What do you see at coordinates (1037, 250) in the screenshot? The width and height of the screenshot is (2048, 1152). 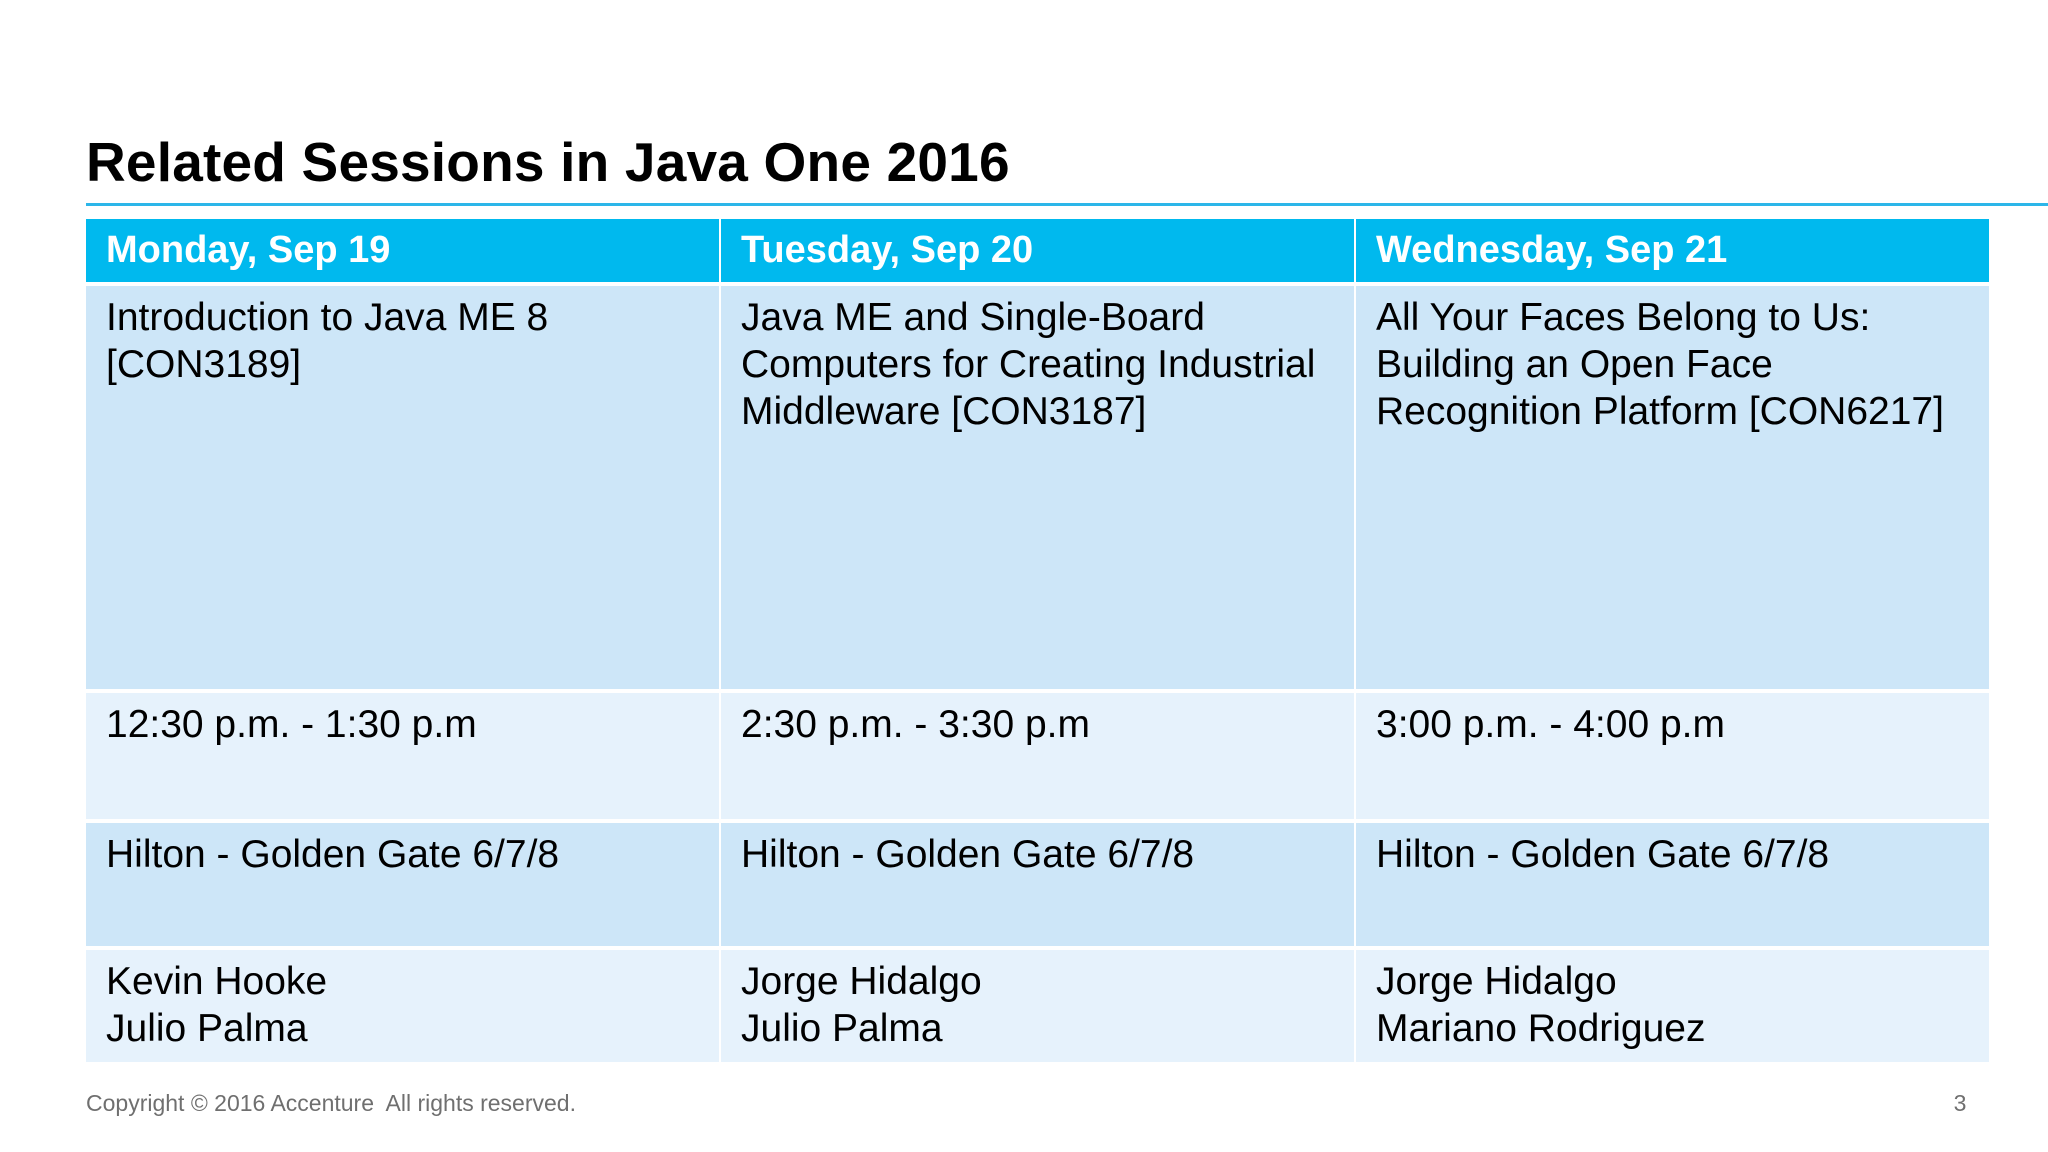 I see `column-header-tuesday: Tuesday, Sep 20` at bounding box center [1037, 250].